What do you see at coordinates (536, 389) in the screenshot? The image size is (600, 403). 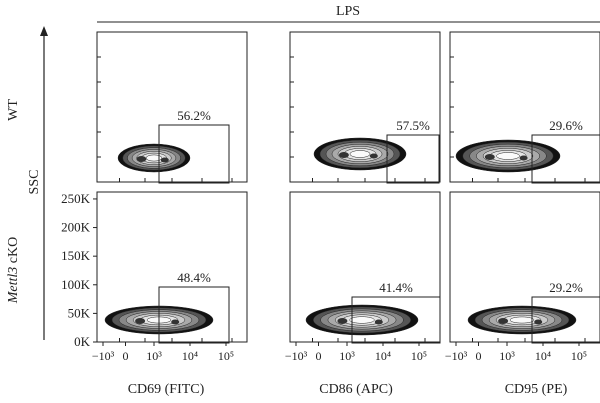 I see `x-axis-label-cd95: CD95 (PE)` at bounding box center [536, 389].